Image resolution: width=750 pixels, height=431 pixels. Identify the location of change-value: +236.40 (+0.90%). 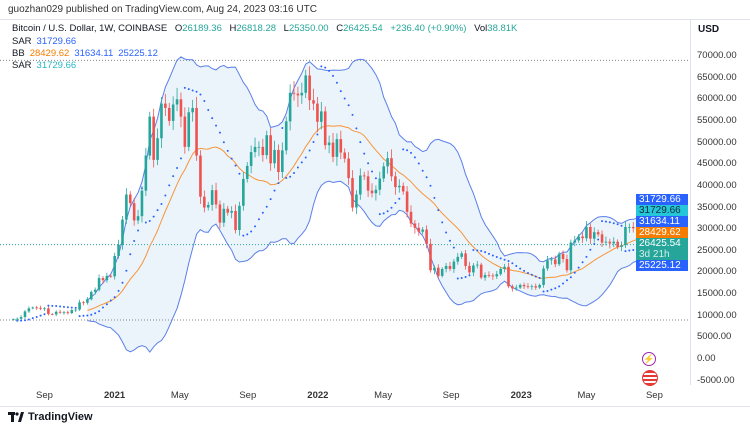
(428, 28).